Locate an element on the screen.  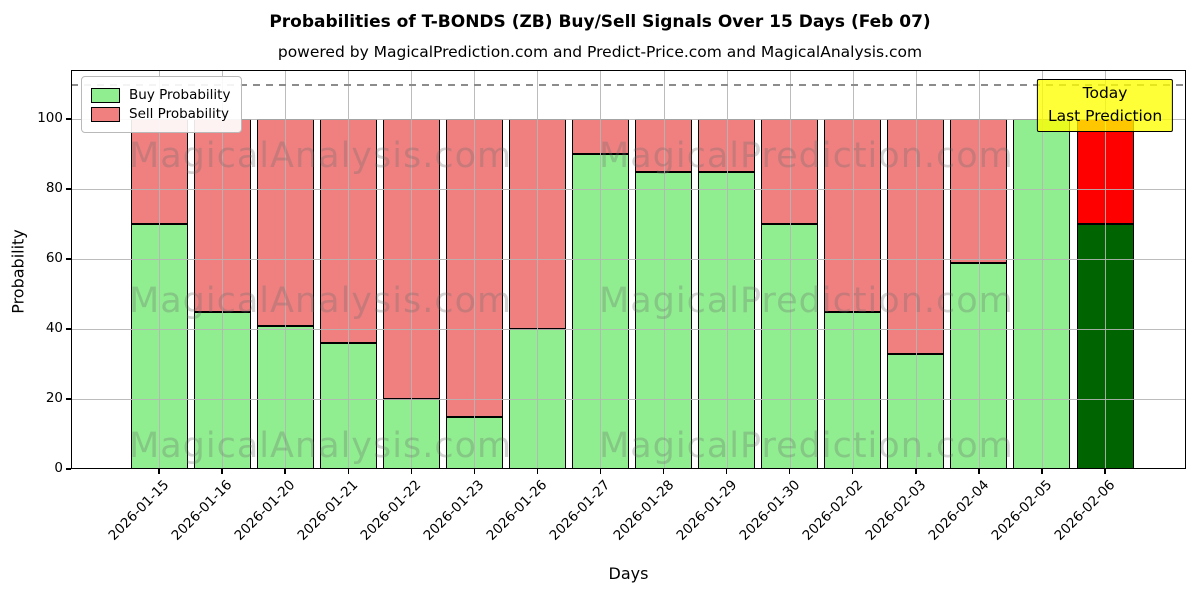
legend-label-buy: Buy Probability is located at coordinates (180, 95).